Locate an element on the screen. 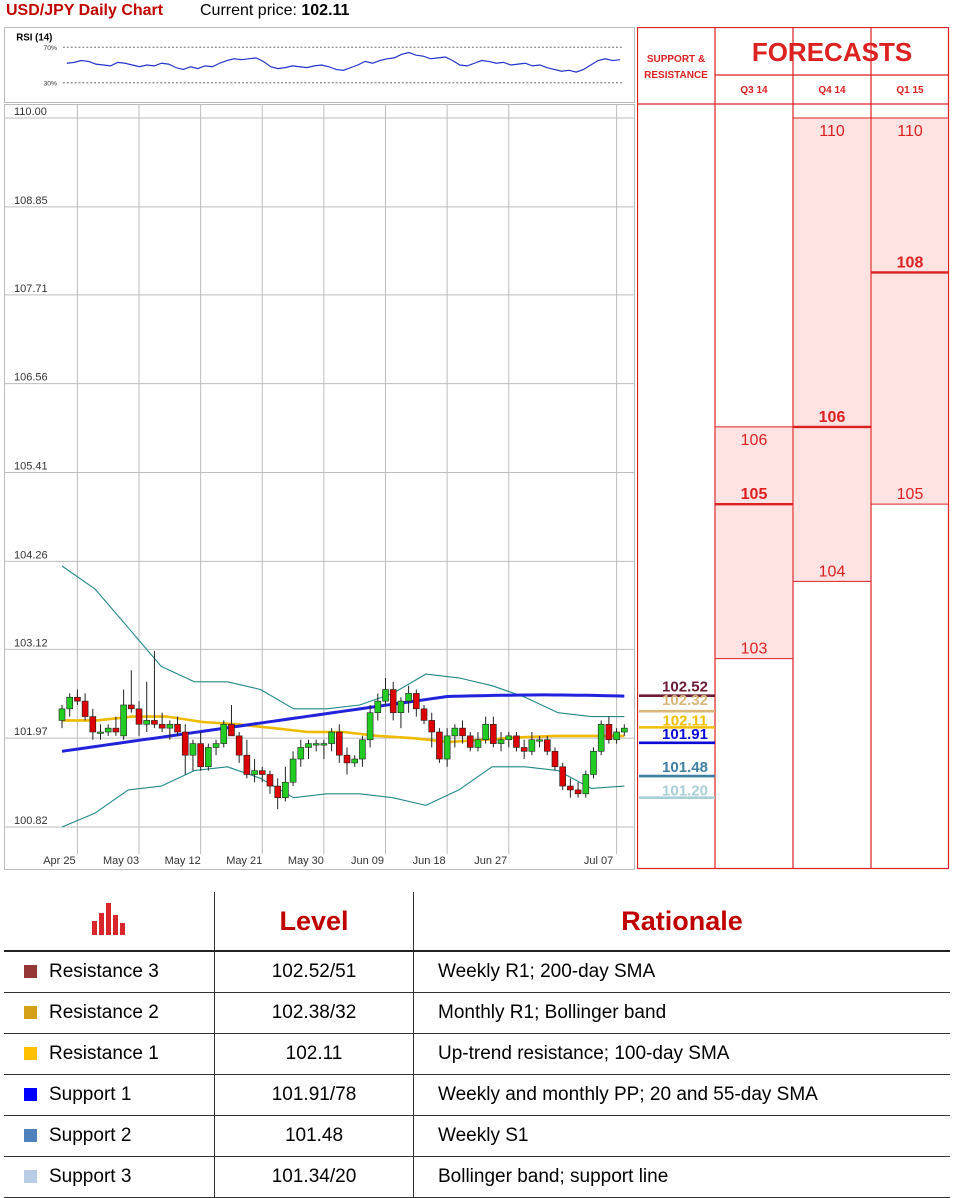 This screenshot has height=1198, width=953. level-name-cell: Support 2 is located at coordinates (109, 1136).